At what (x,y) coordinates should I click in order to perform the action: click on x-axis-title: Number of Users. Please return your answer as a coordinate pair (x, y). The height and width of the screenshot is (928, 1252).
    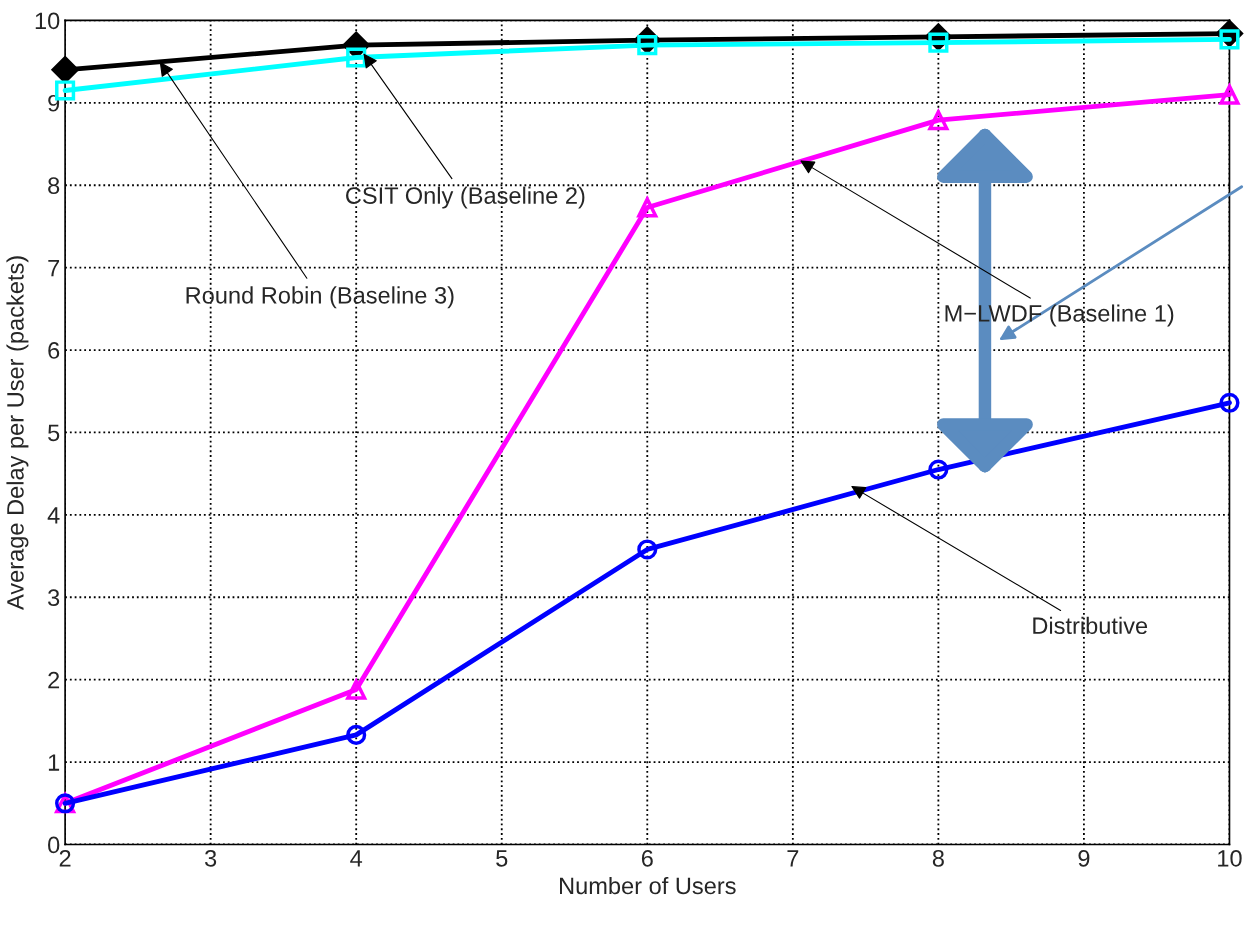
    Looking at the image, I should click on (648, 885).